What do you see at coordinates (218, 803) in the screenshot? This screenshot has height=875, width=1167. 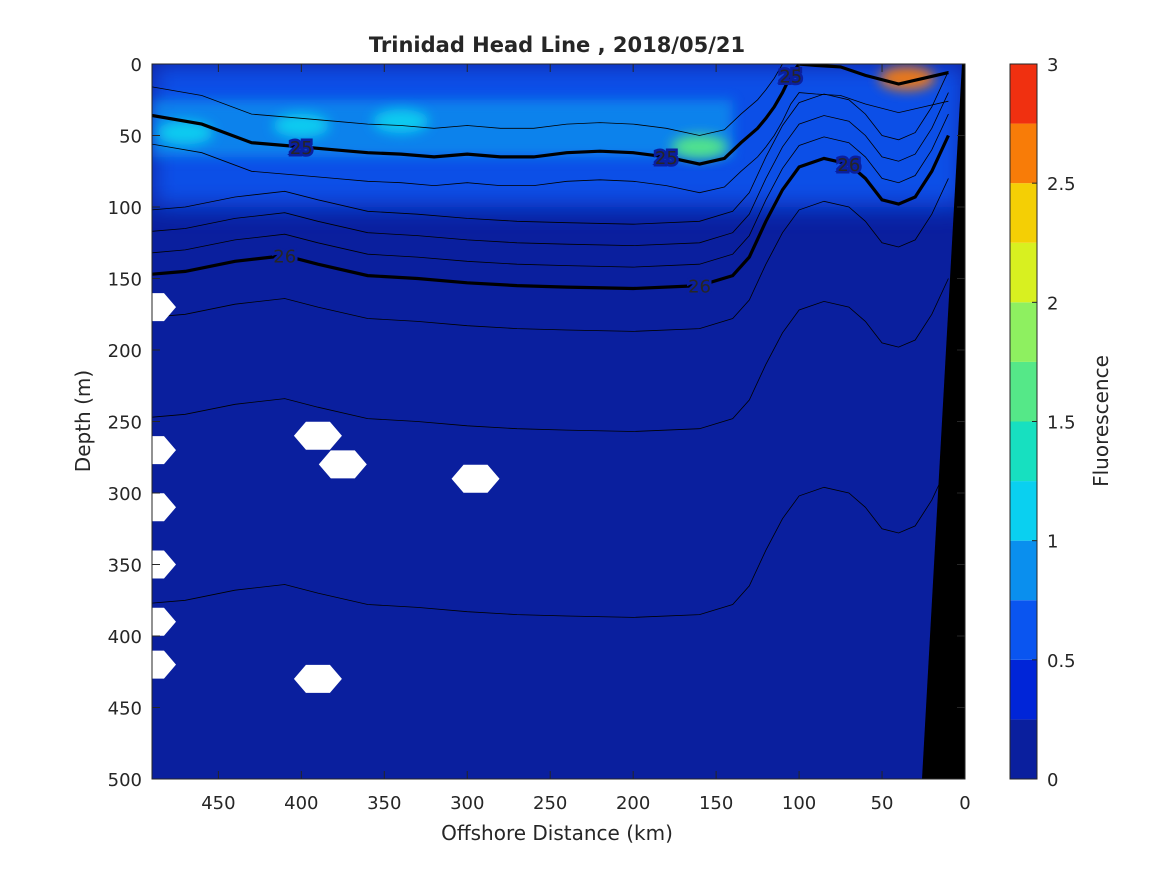 I see `x-tick-label: 450` at bounding box center [218, 803].